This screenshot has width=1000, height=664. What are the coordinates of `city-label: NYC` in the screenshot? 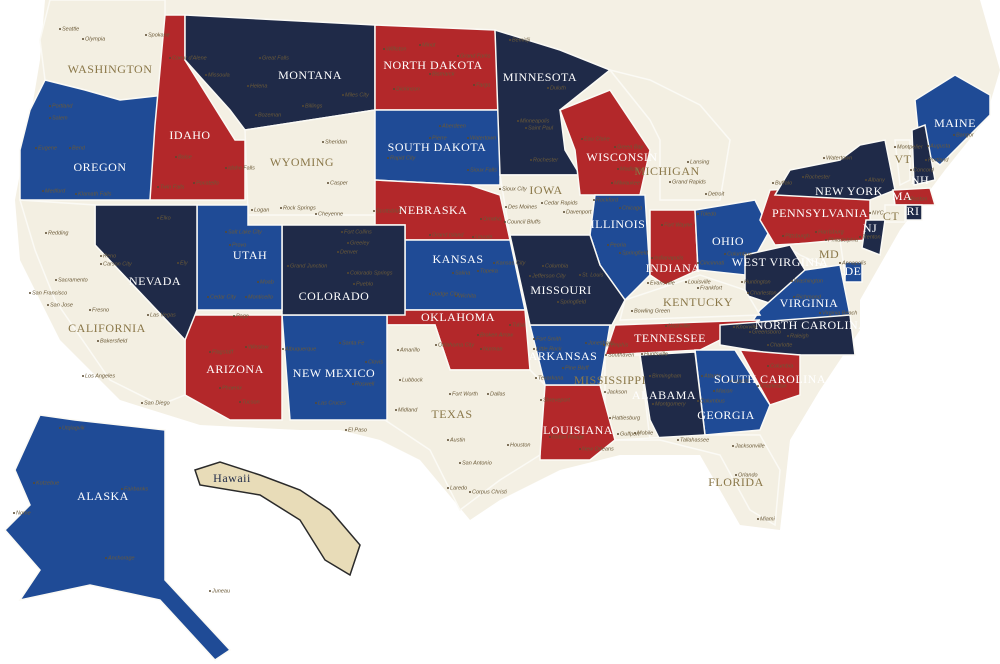 It's located at (878, 213).